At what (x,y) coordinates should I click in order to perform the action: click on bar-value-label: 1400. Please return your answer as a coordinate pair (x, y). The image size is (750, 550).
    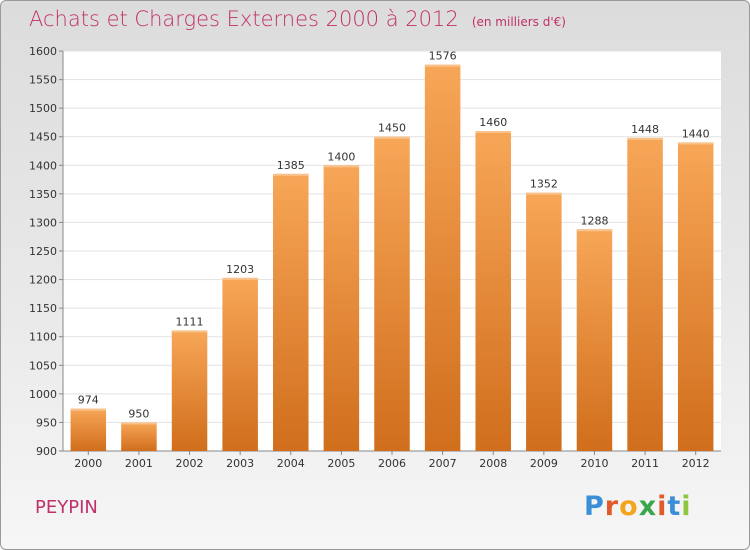
    Looking at the image, I should click on (341, 156).